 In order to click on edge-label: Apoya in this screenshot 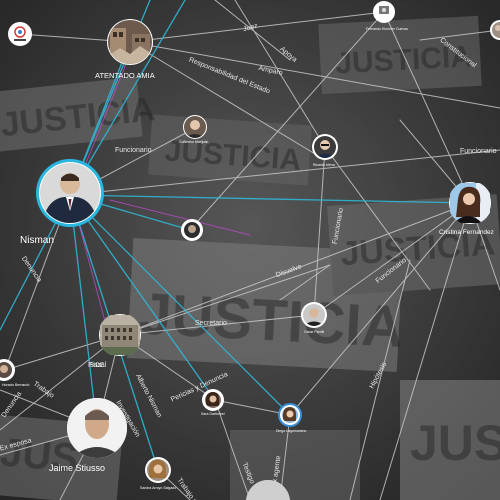, I will do `click(288, 55)`.